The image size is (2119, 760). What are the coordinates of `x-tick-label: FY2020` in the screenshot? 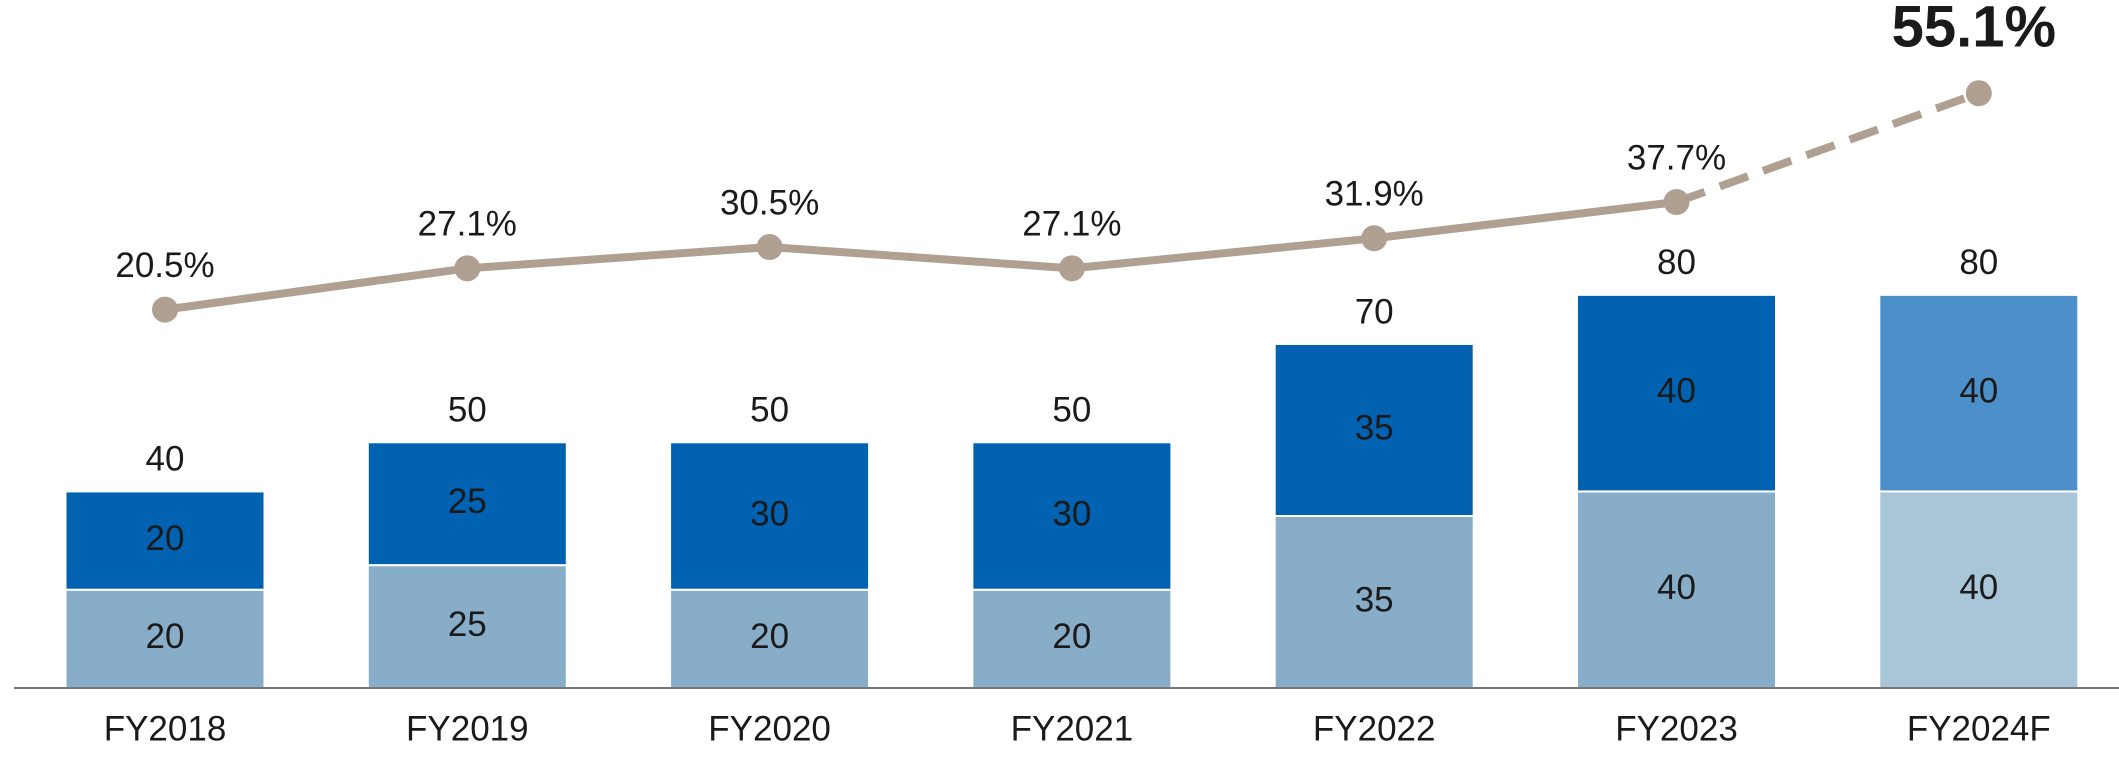 It's located at (769, 728).